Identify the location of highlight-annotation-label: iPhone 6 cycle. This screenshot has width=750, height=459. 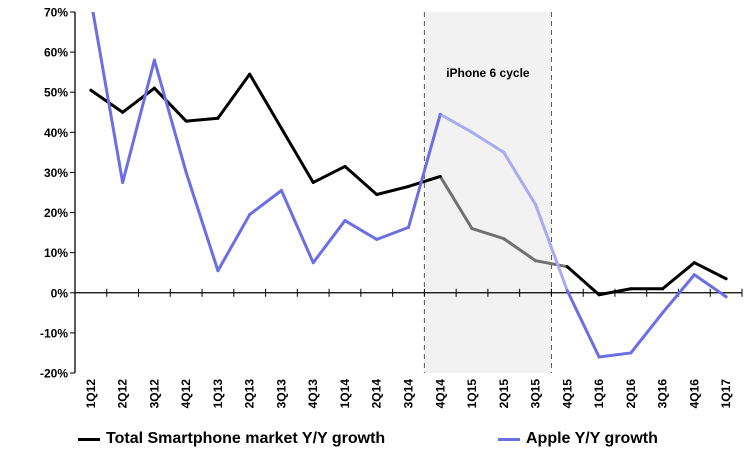
(488, 73).